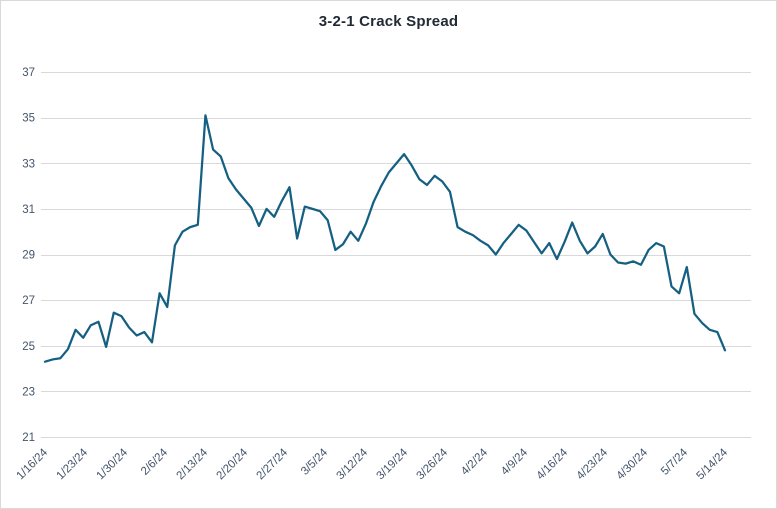 The image size is (777, 509). What do you see at coordinates (273, 464) in the screenshot?
I see `x-tick-label: 2/27/24` at bounding box center [273, 464].